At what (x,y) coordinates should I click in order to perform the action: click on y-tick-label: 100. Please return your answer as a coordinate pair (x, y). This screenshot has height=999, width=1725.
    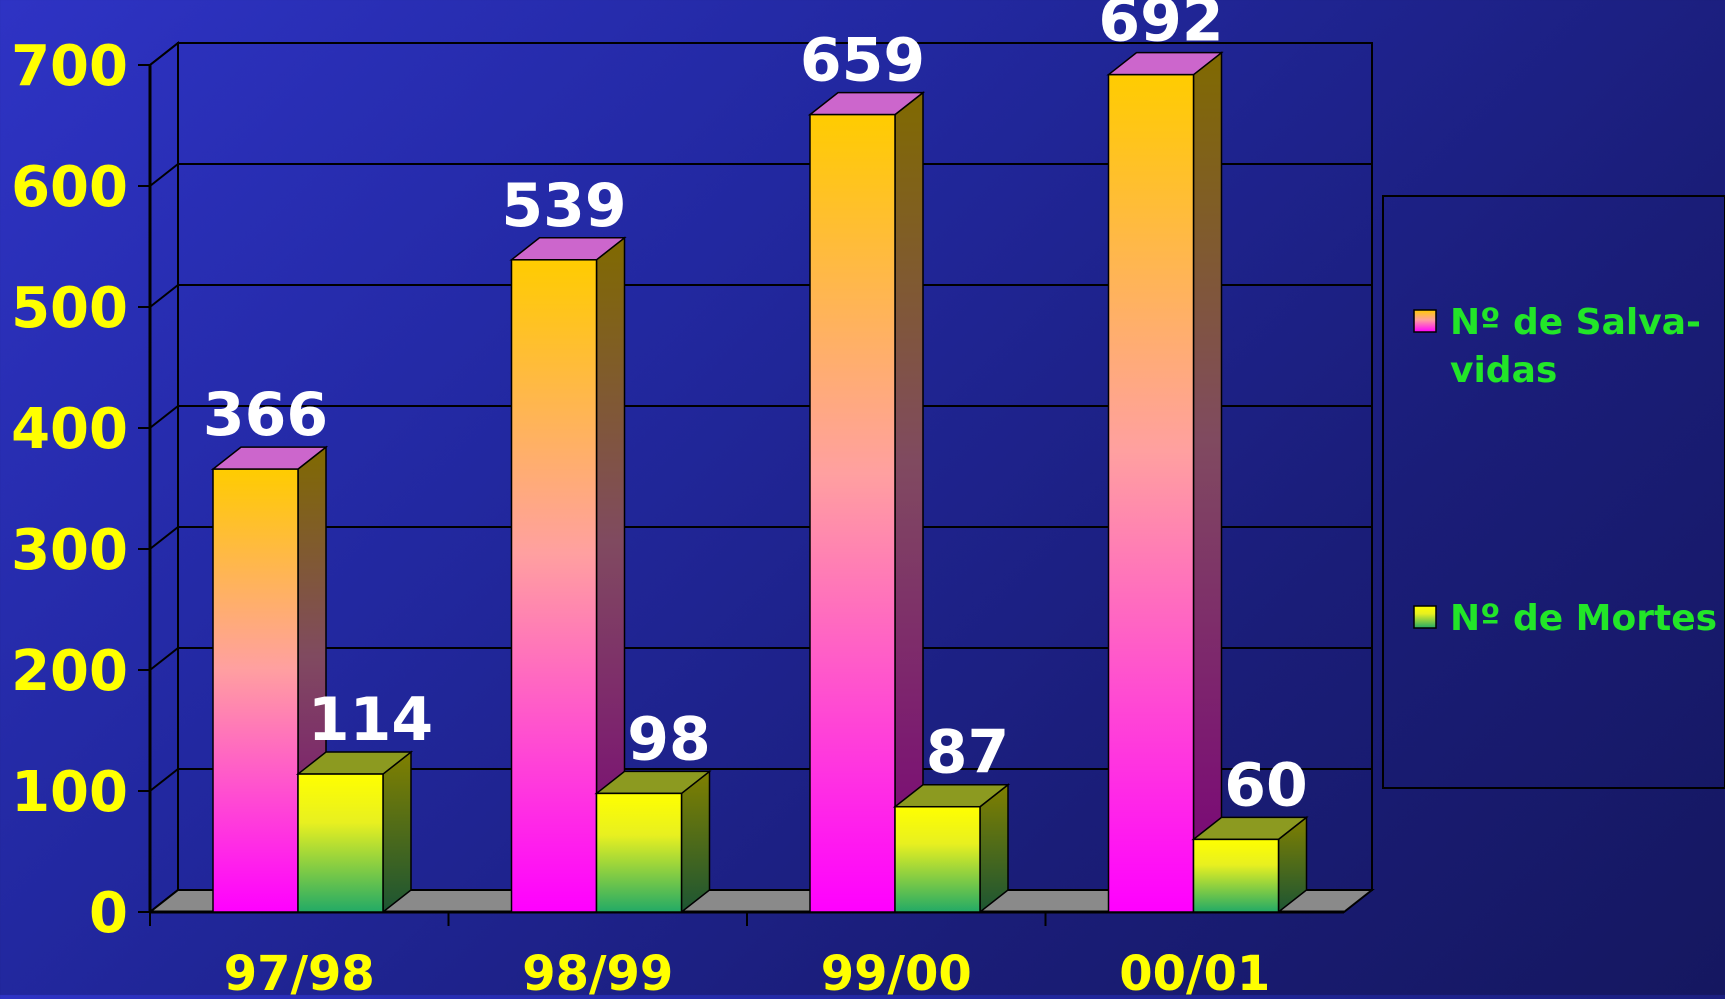
    Looking at the image, I should click on (69, 792).